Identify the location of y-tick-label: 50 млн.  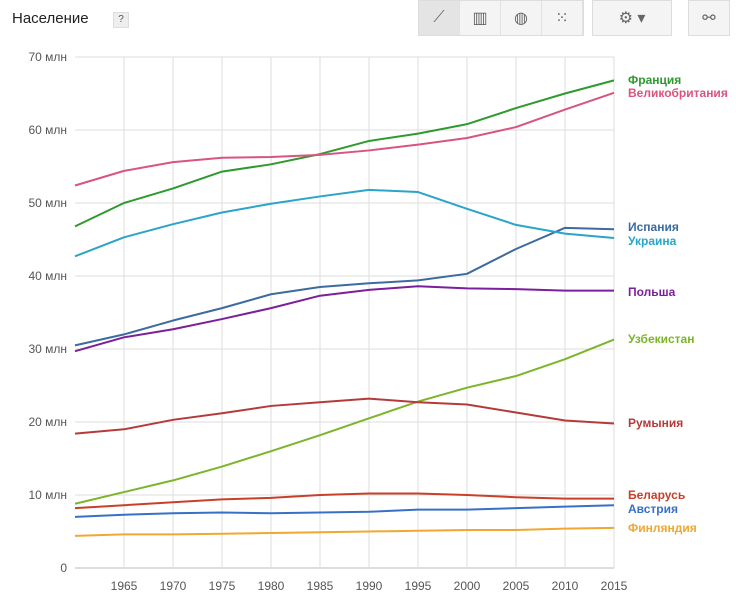
(47, 203).